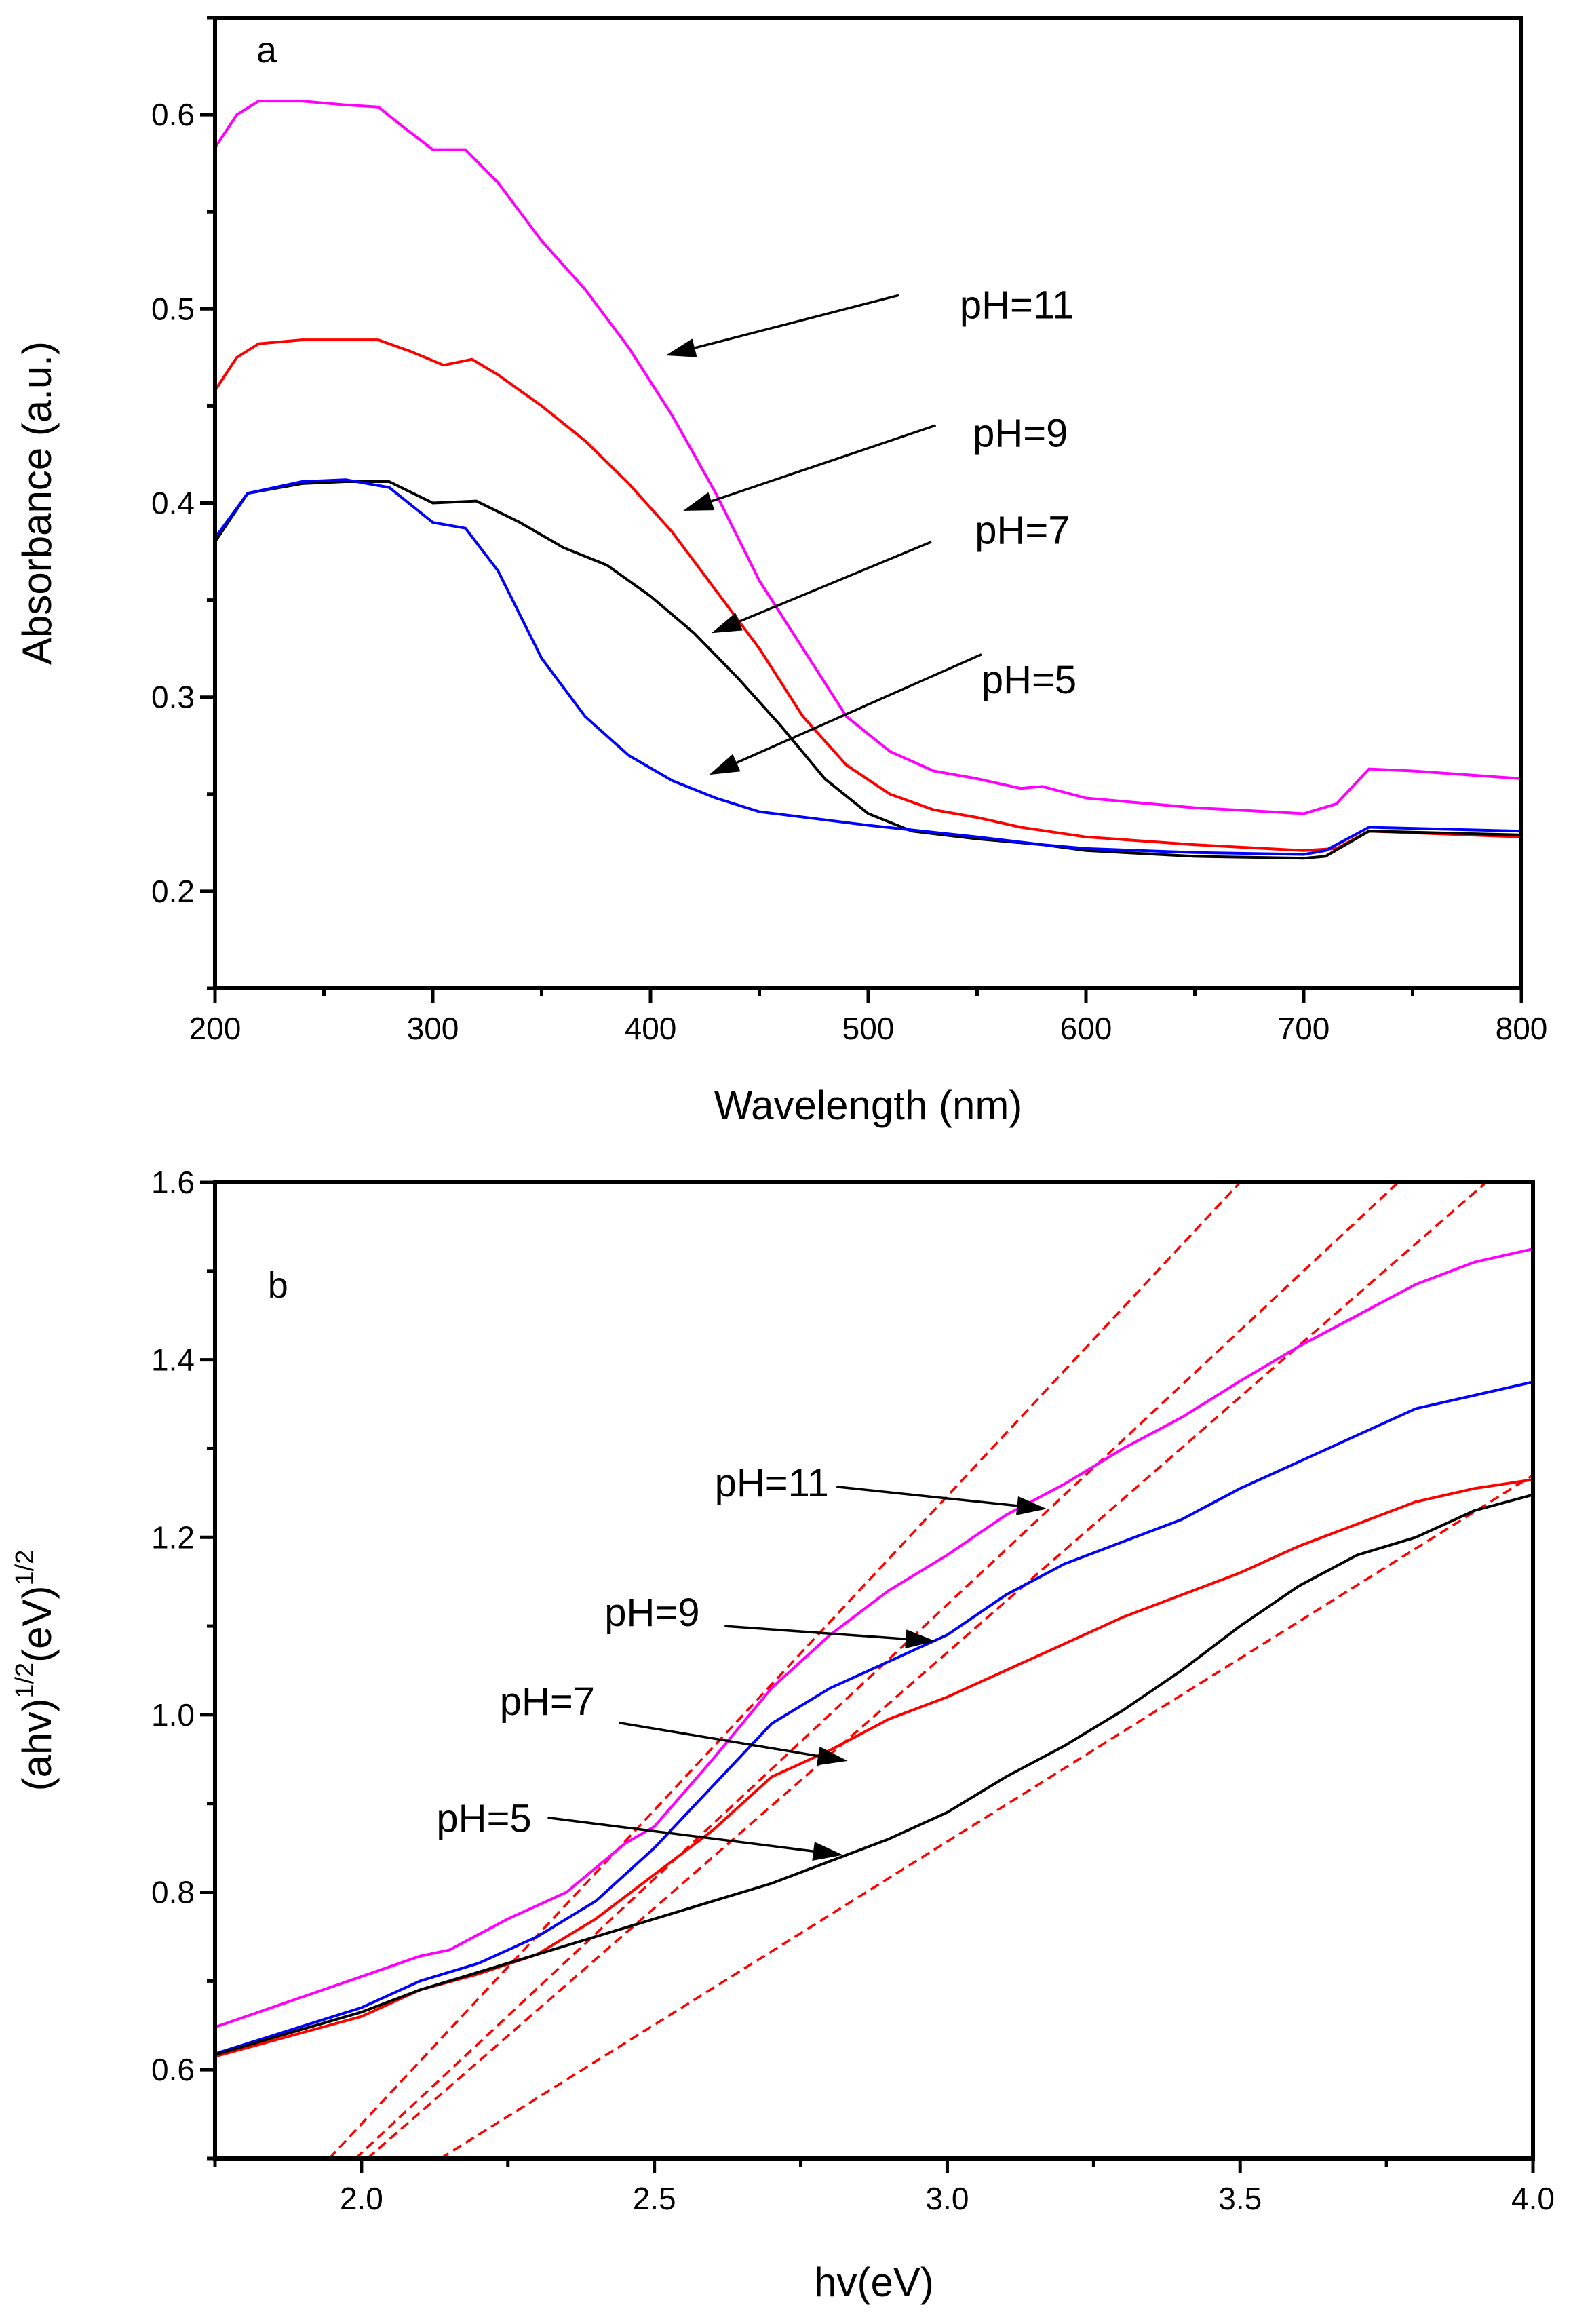  Describe the element at coordinates (173, 504) in the screenshot. I see `y-tick-label: 0.4` at that location.